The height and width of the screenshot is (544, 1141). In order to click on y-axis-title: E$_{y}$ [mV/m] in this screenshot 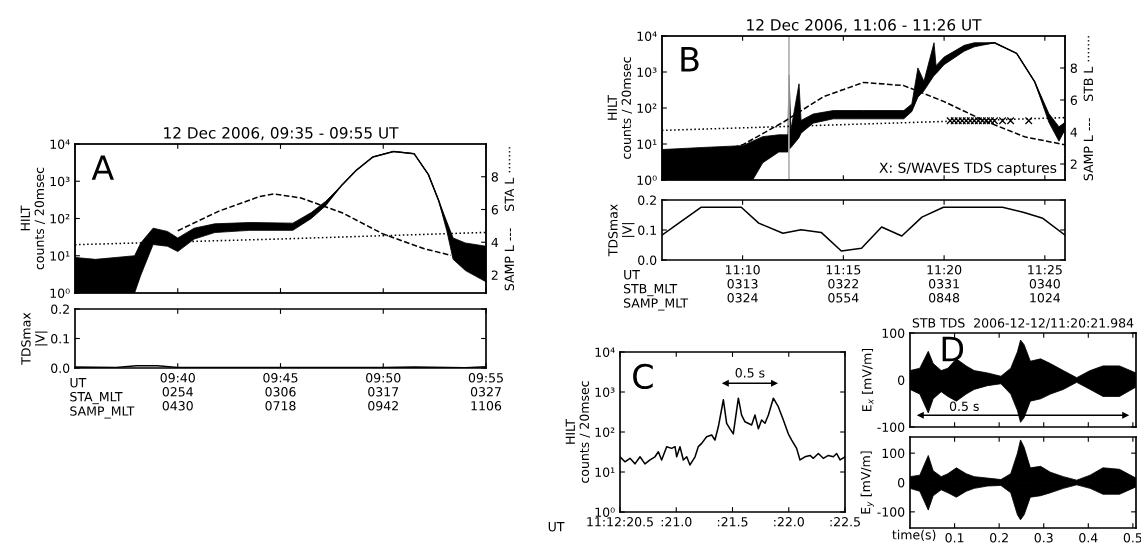, I will do `click(867, 482)`.